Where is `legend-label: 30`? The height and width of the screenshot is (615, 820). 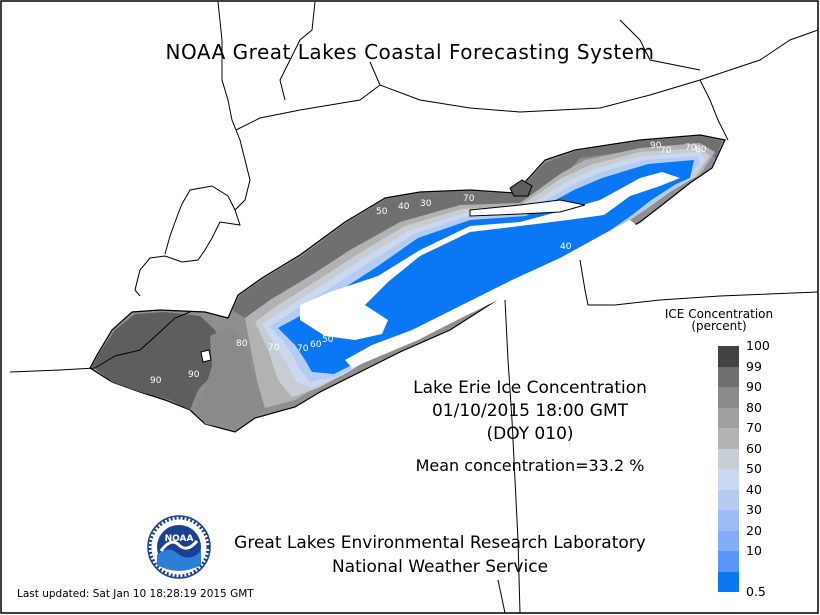
legend-label: 30 is located at coordinates (754, 509).